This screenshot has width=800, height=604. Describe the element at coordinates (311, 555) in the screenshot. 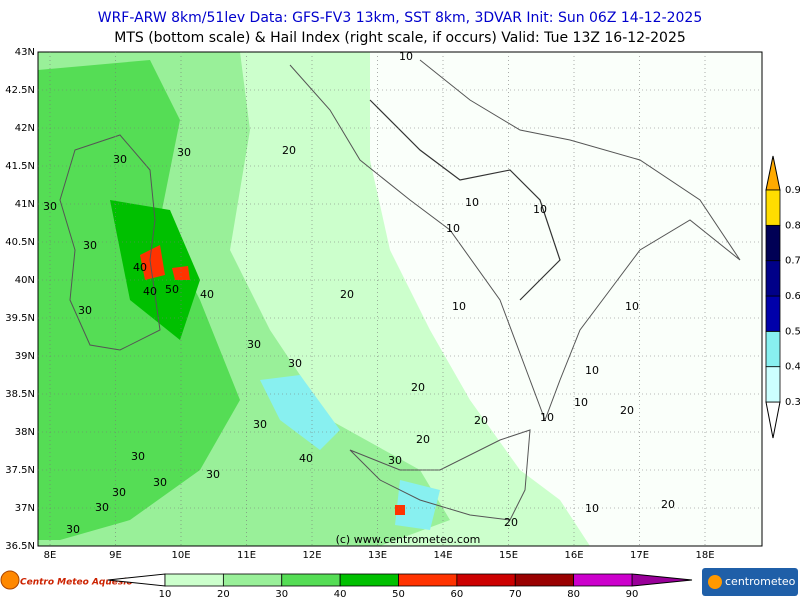

I see `lon-label: 12E` at that location.